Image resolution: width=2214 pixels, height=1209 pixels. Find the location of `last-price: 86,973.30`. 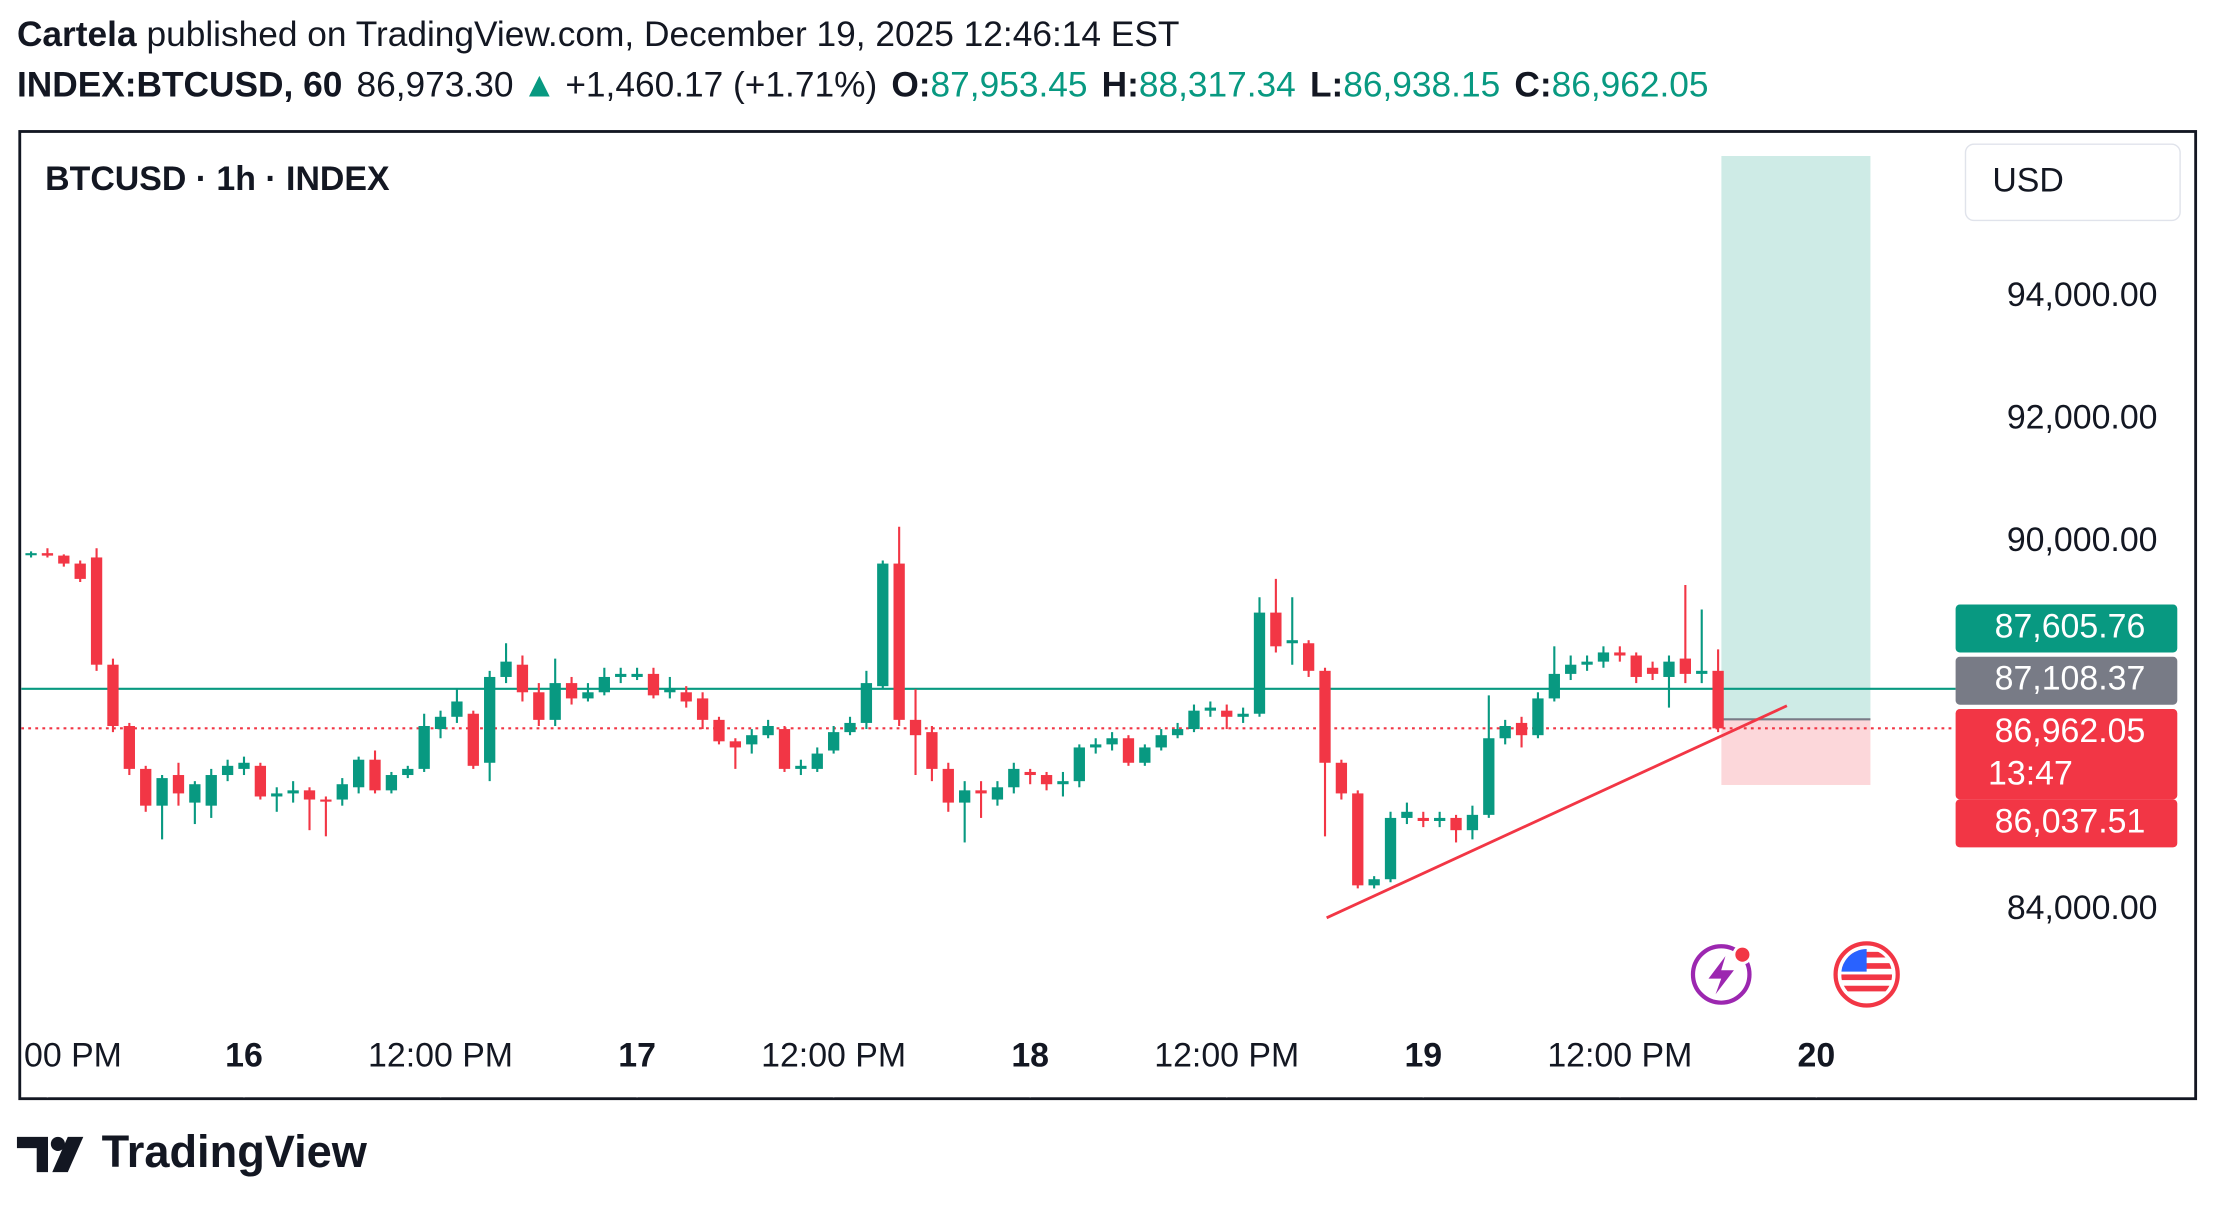

last-price: 86,973.30 is located at coordinates (434, 85).